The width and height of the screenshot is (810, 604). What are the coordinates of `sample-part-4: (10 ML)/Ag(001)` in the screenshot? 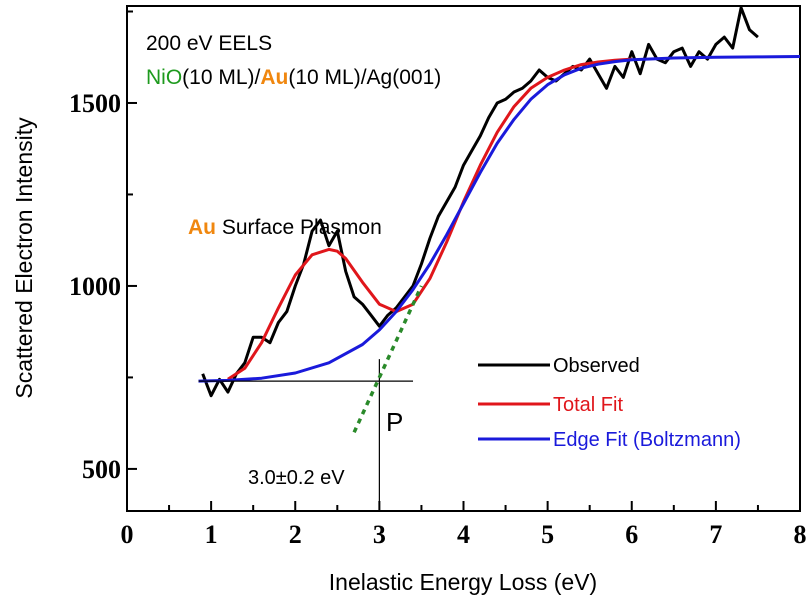 It's located at (364, 77).